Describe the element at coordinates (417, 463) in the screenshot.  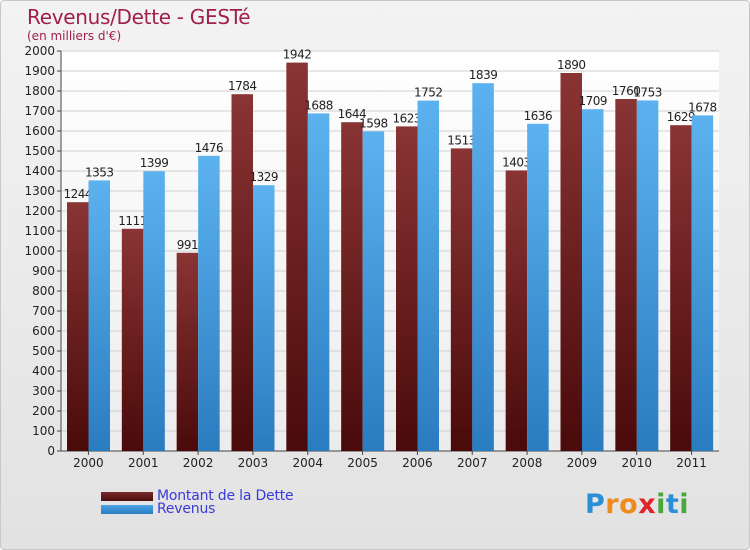
I see `x-tick-label: 2006` at that location.